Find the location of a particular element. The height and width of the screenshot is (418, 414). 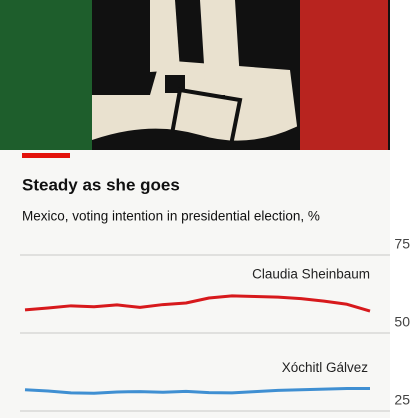

series-label: Xóchitl Gálvez is located at coordinates (325, 367).